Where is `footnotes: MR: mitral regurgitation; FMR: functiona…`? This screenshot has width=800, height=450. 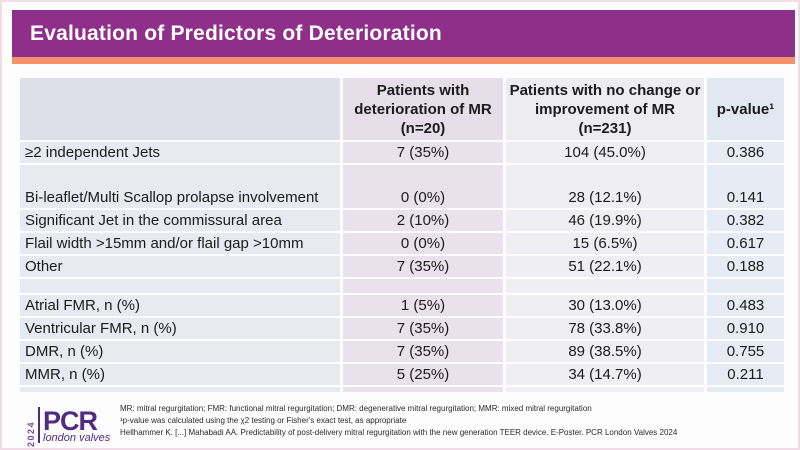
footnotes: MR: mitral regurgitation; FMR: functiona… is located at coordinates (450, 421).